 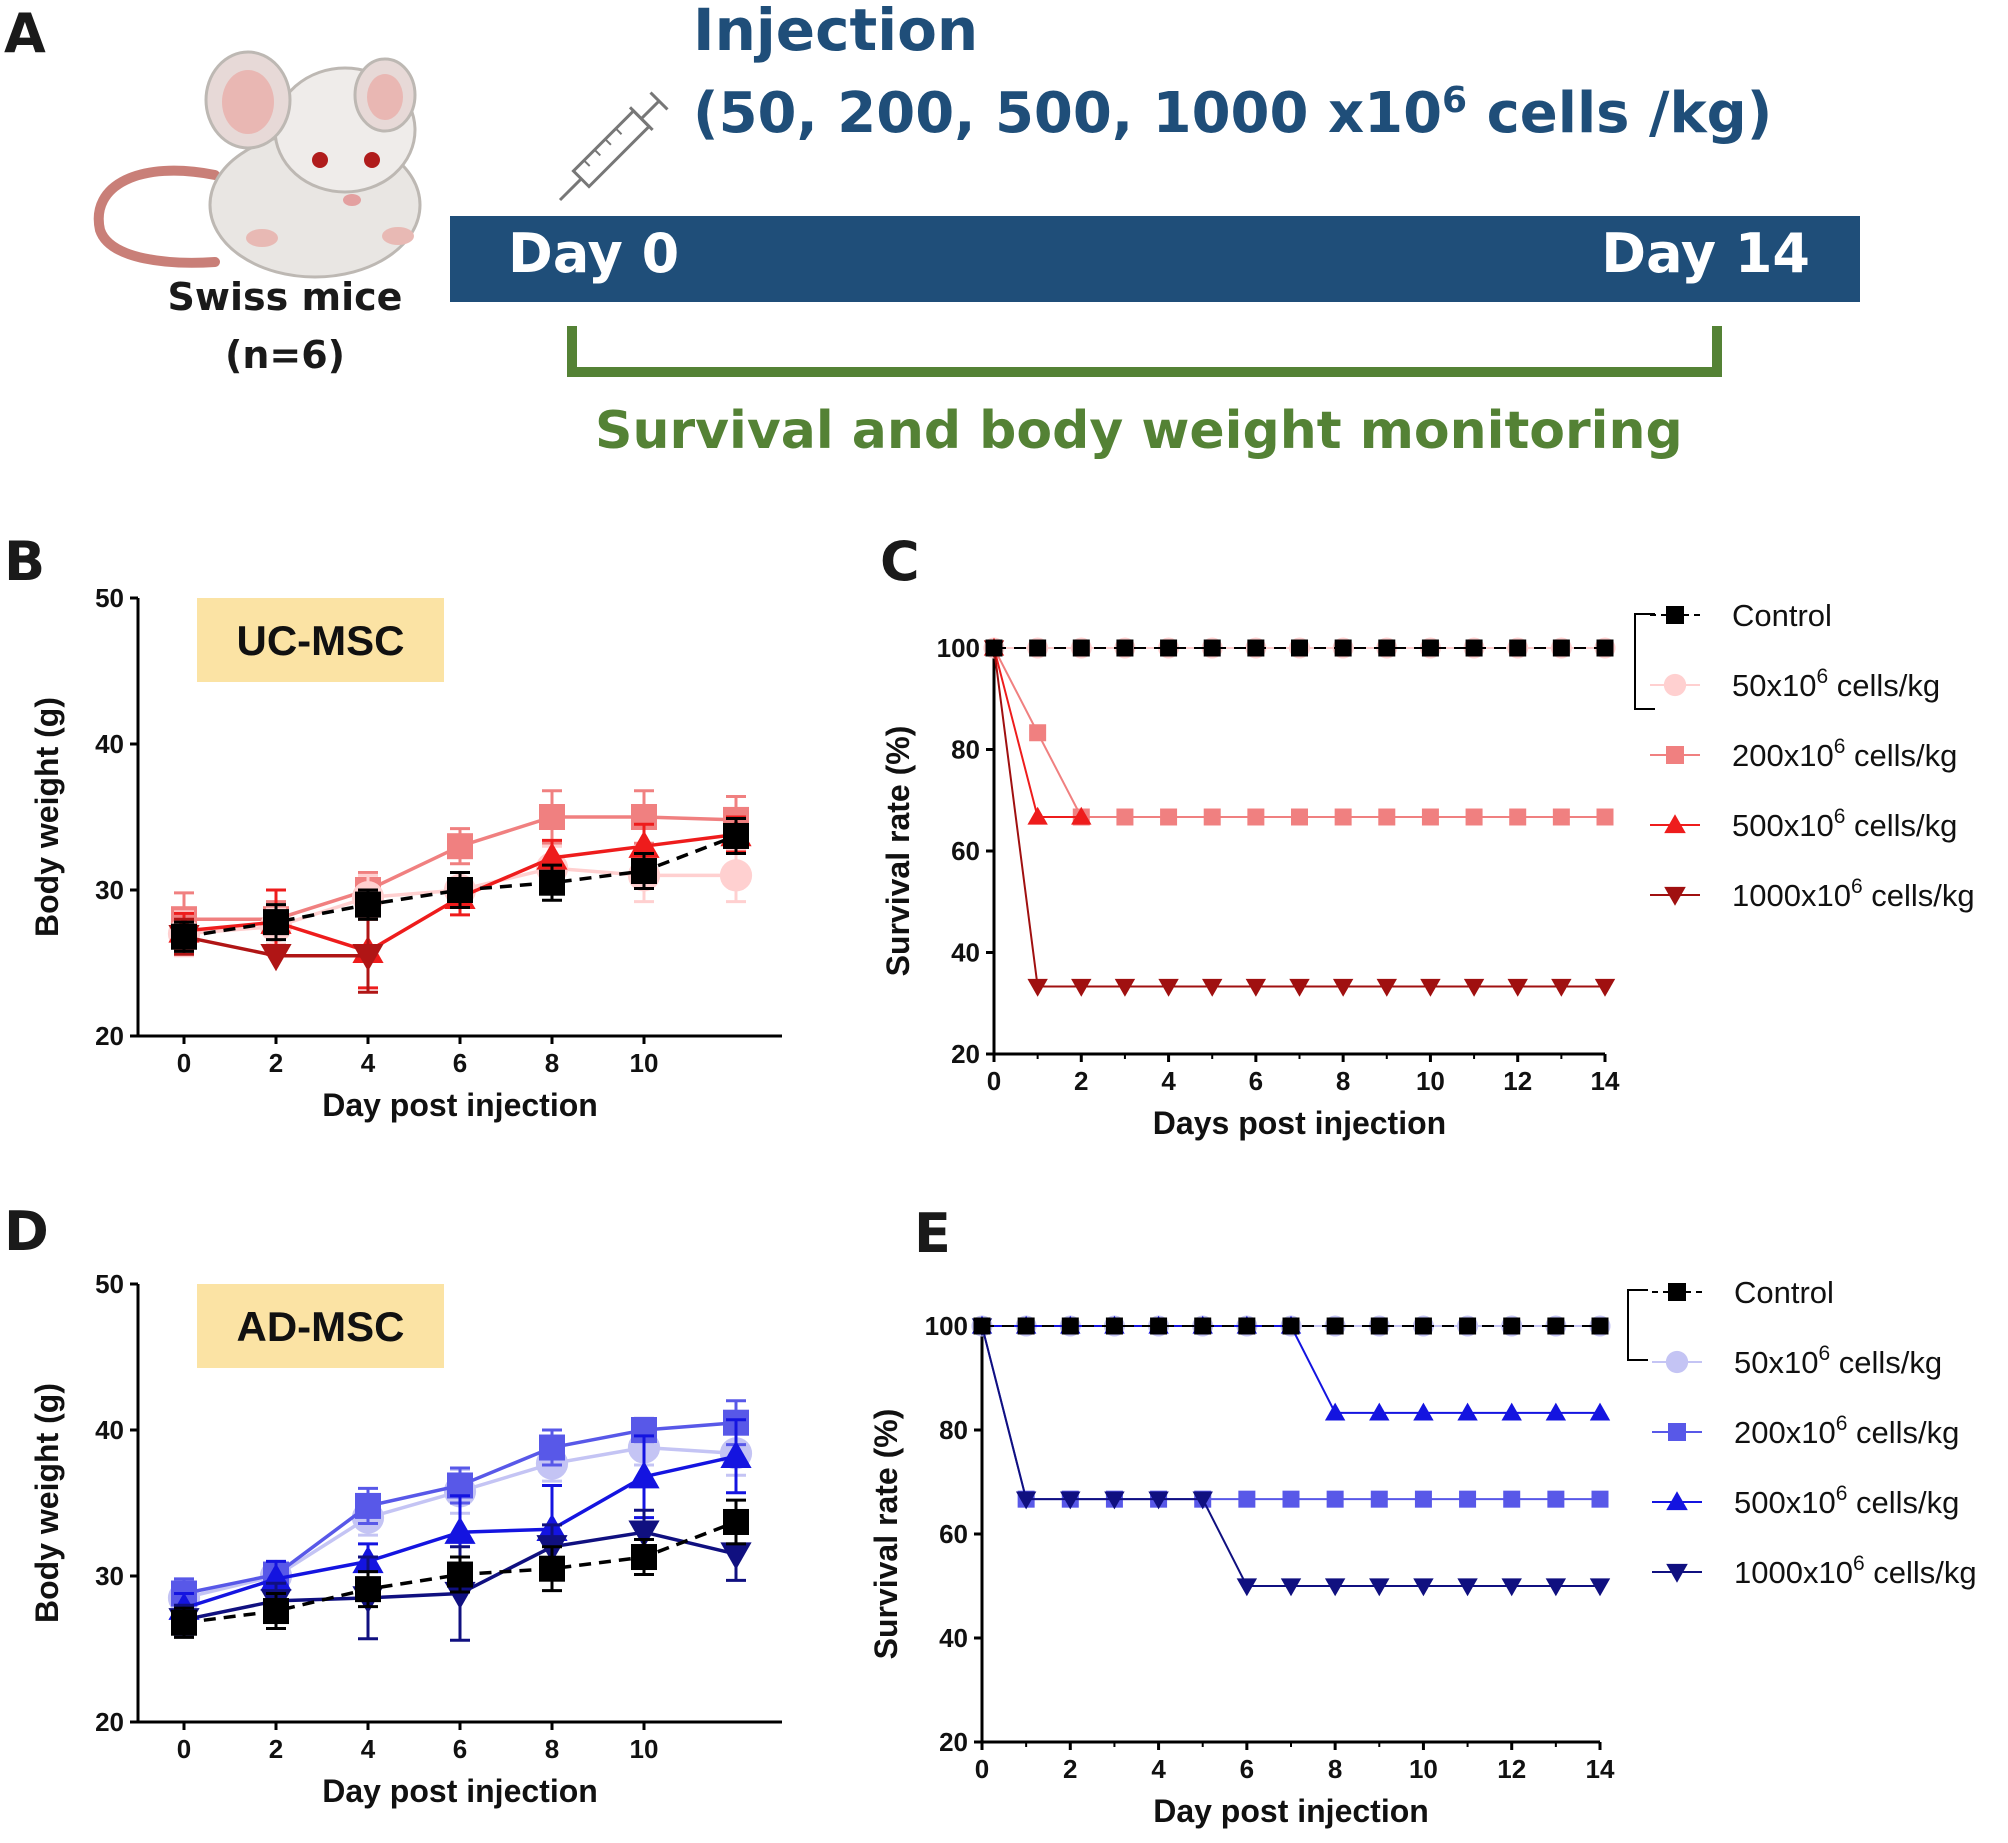 I want to click on legend-label-main: 1000x10, so click(x=1791, y=895).